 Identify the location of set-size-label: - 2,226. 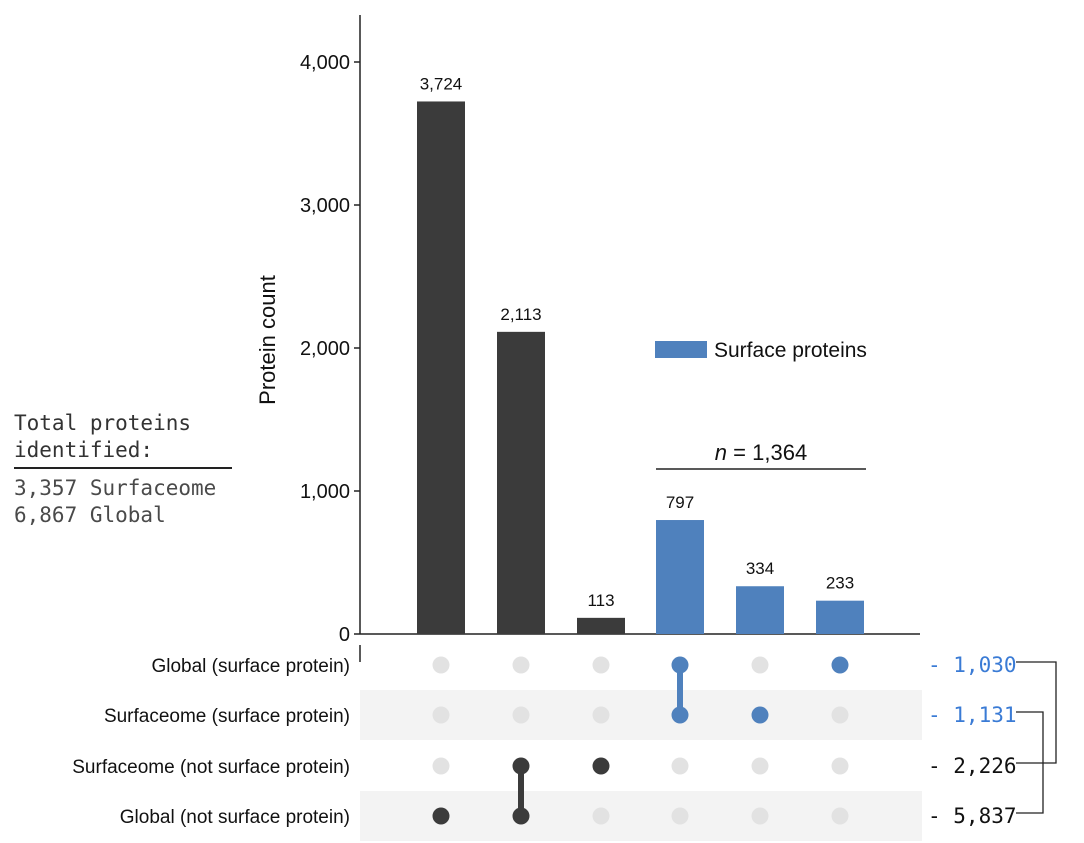
(972, 766).